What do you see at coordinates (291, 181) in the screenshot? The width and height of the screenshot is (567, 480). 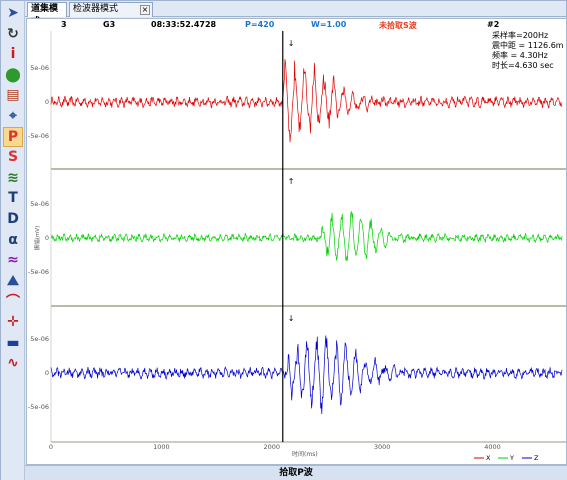 I see `pick-arrow: ↑` at bounding box center [291, 181].